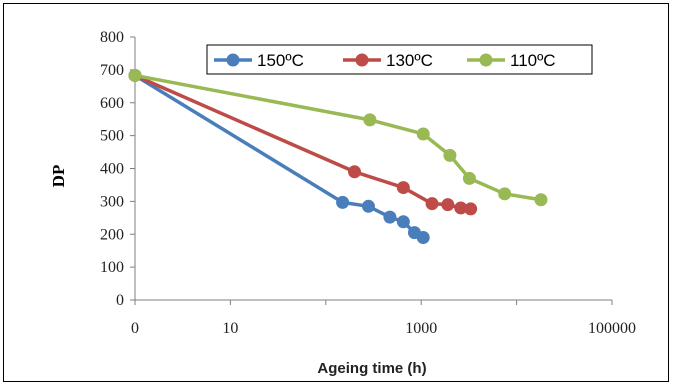  What do you see at coordinates (112, 234) in the screenshot?
I see `y-tick-label: 200` at bounding box center [112, 234].